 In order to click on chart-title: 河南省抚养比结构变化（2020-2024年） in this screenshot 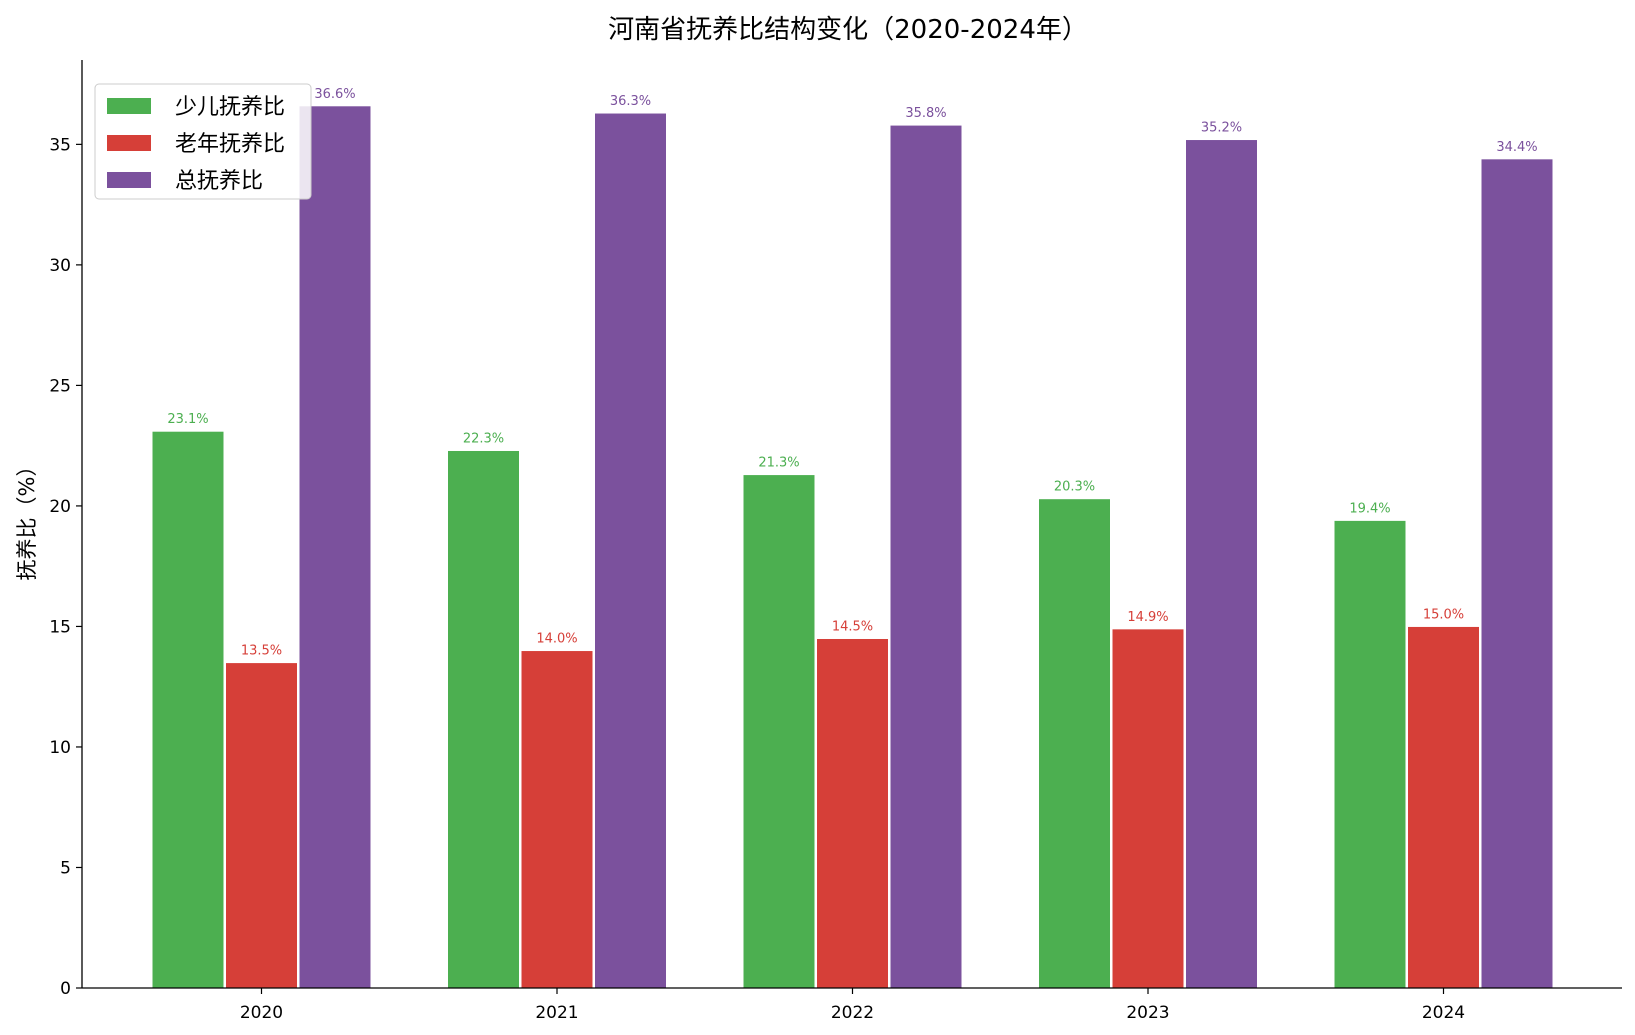, I will do `click(848, 30)`.